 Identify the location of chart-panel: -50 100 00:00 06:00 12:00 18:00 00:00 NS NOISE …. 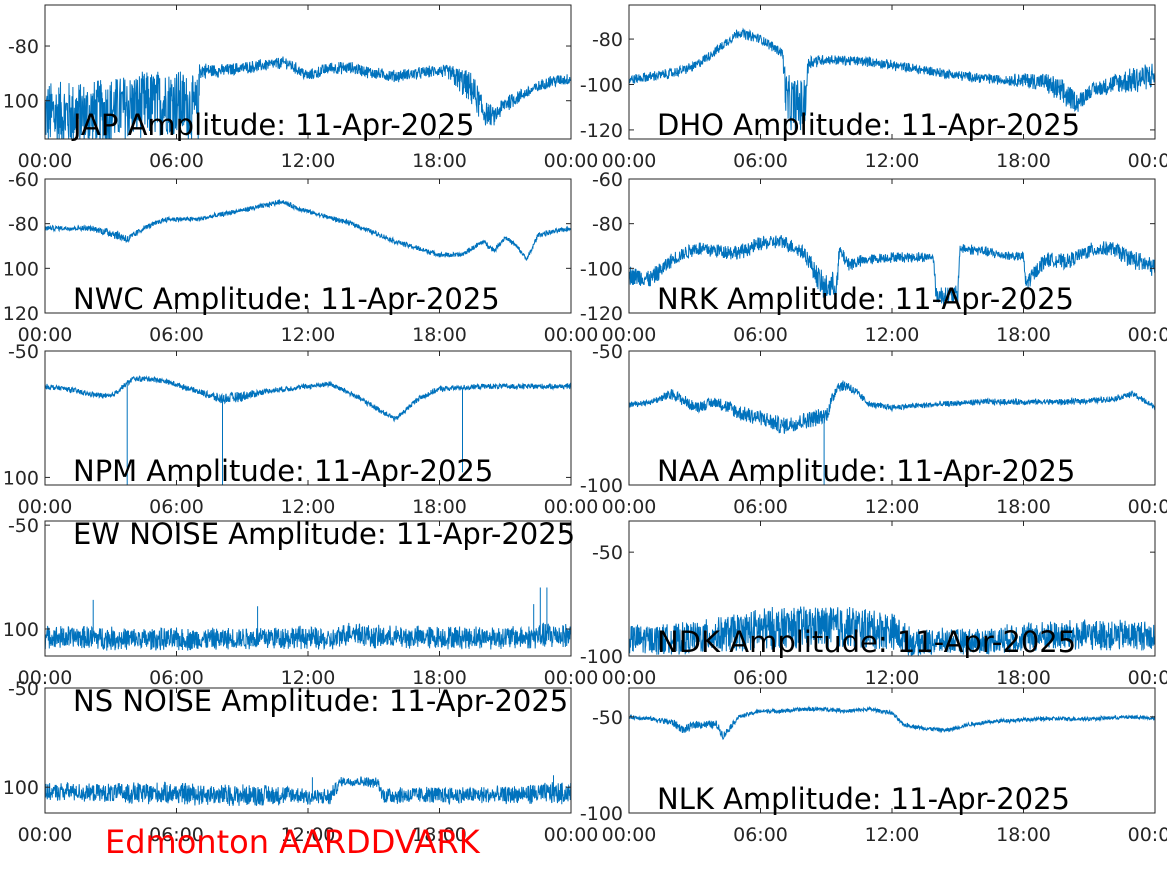
(301, 762).